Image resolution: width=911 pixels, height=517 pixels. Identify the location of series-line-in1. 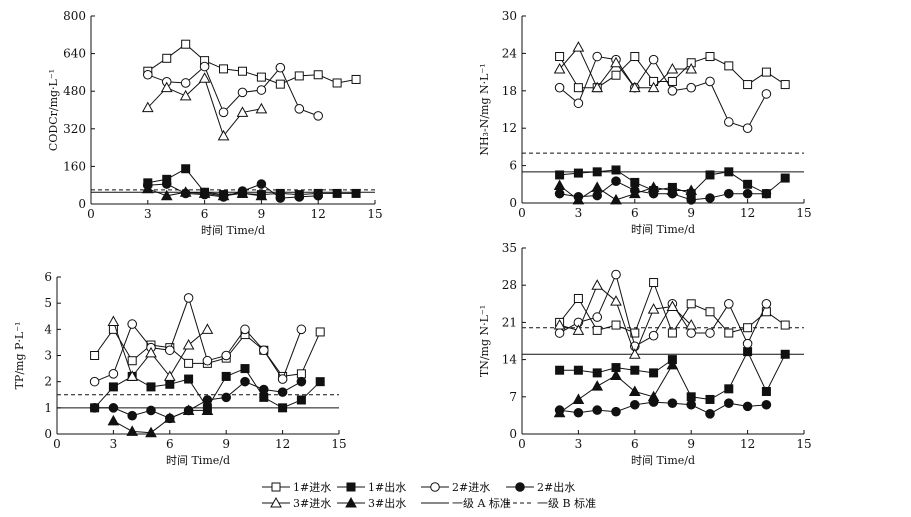
(252, 64).